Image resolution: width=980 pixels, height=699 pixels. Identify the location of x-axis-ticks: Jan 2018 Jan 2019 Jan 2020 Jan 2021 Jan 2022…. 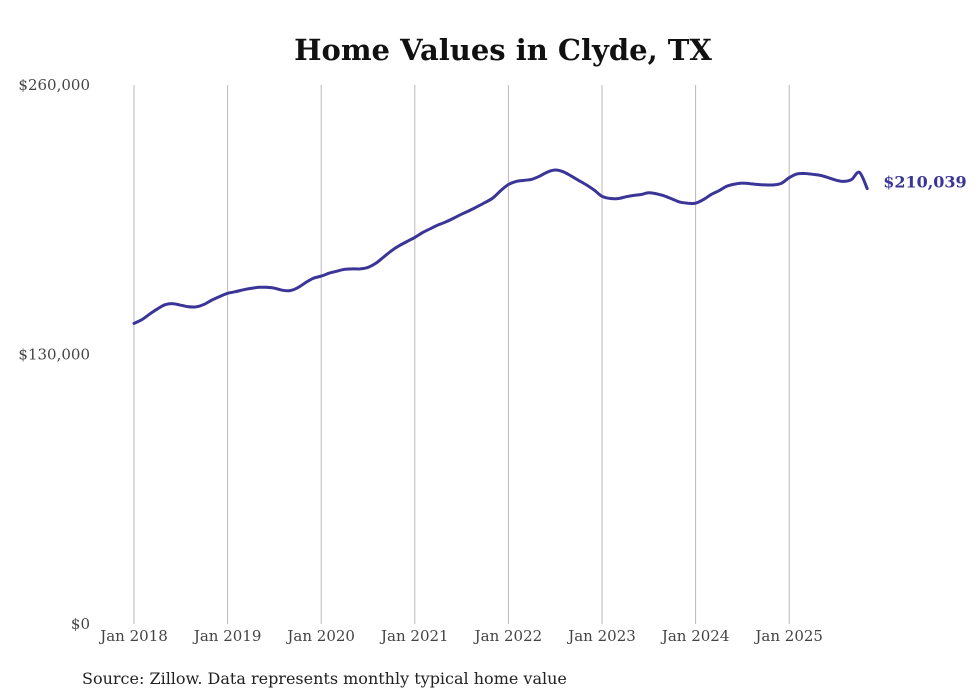
(460, 636).